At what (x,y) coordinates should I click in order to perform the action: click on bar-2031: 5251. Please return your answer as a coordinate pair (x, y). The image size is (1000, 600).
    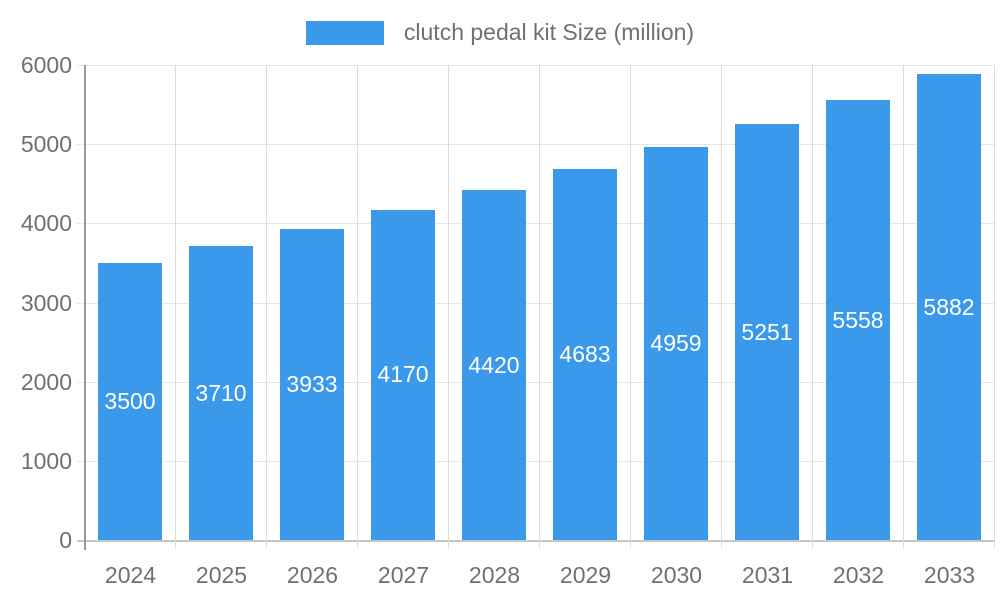
    Looking at the image, I should click on (767, 332).